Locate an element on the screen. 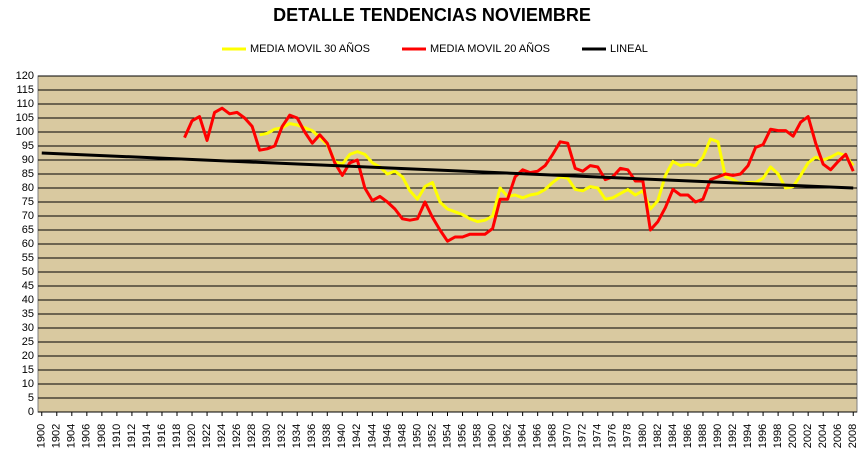 The image size is (864, 457). x-tick-label: 1998 is located at coordinates (778, 436).